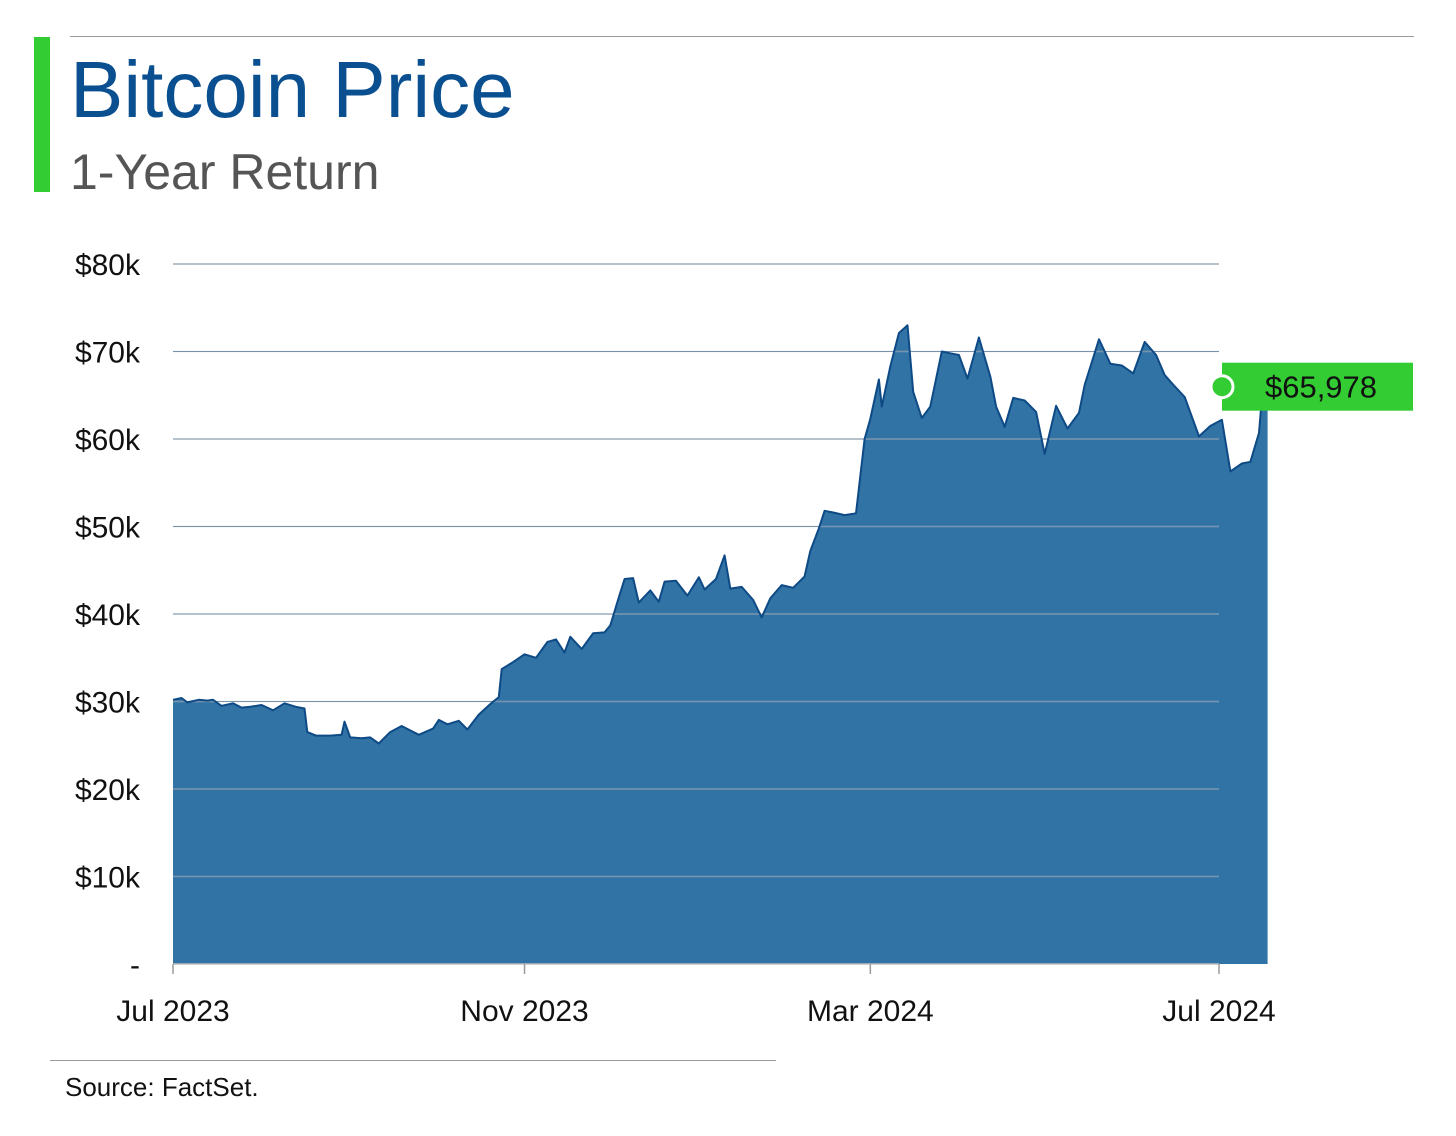  Describe the element at coordinates (108, 878) in the screenshot. I see `y-tick-label: $10k` at that location.